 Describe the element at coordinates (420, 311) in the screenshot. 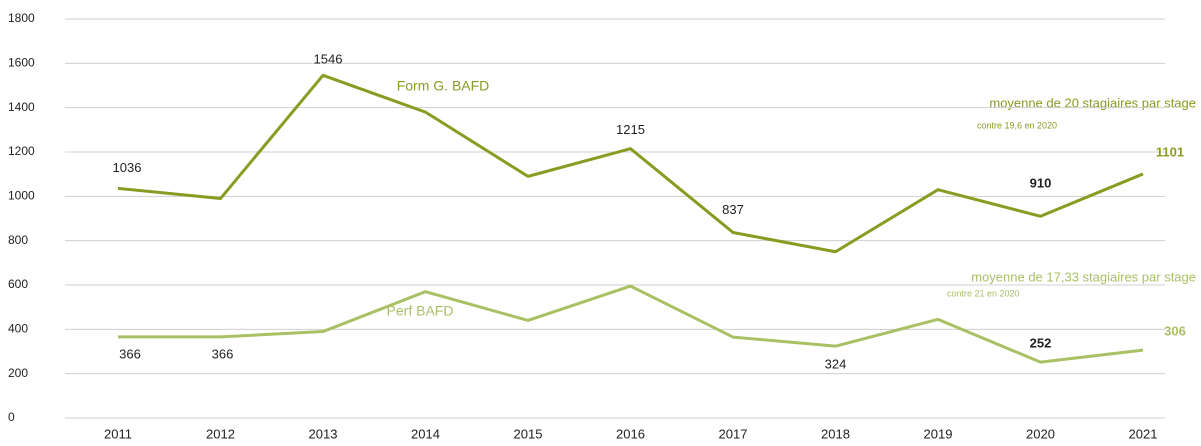

I see `series-name: Perf BAFD` at that location.